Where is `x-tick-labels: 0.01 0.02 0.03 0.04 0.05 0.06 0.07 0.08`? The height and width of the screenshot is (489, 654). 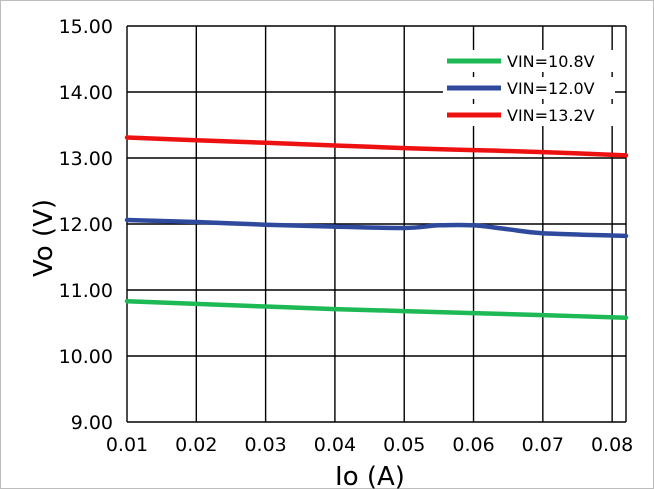 x-tick-labels: 0.01 0.02 0.03 0.04 0.05 0.06 0.07 0.08 is located at coordinates (369, 445).